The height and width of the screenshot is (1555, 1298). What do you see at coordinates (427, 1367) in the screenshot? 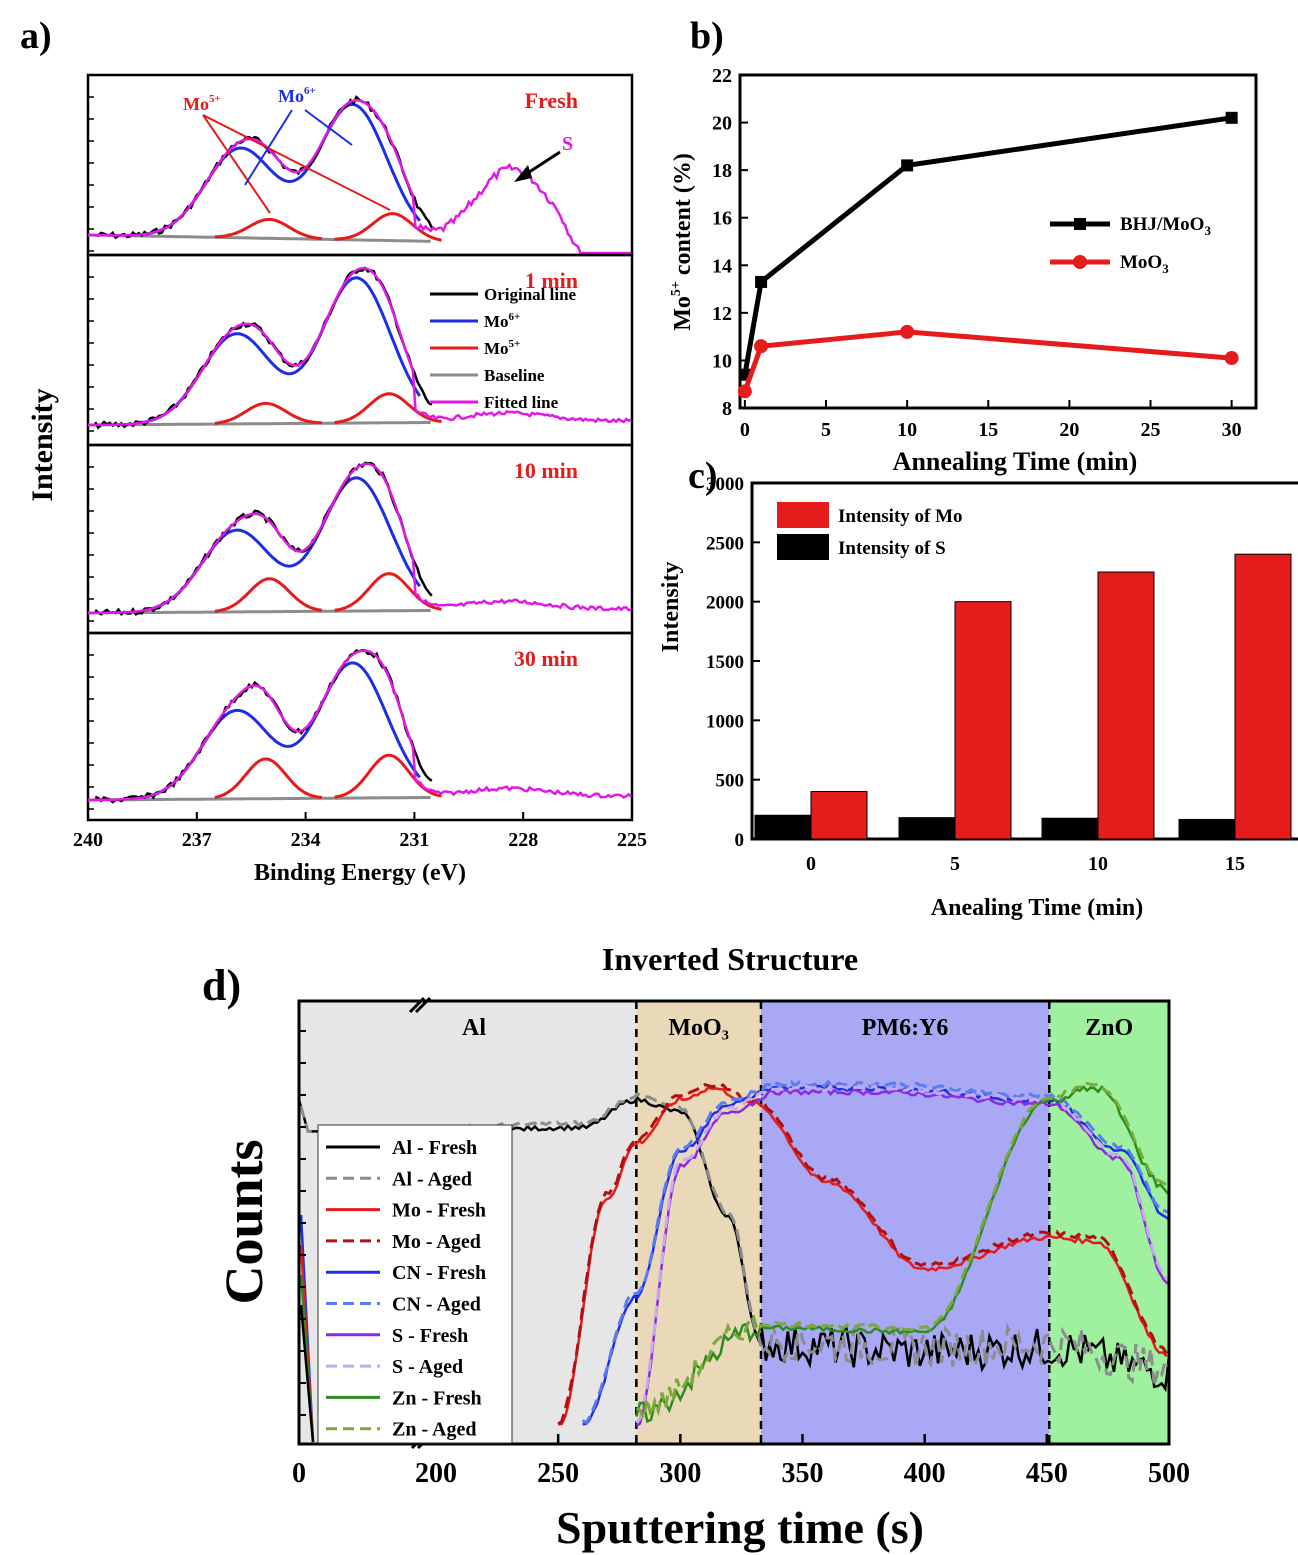
I see `legend-label: S - Aged` at bounding box center [427, 1367].